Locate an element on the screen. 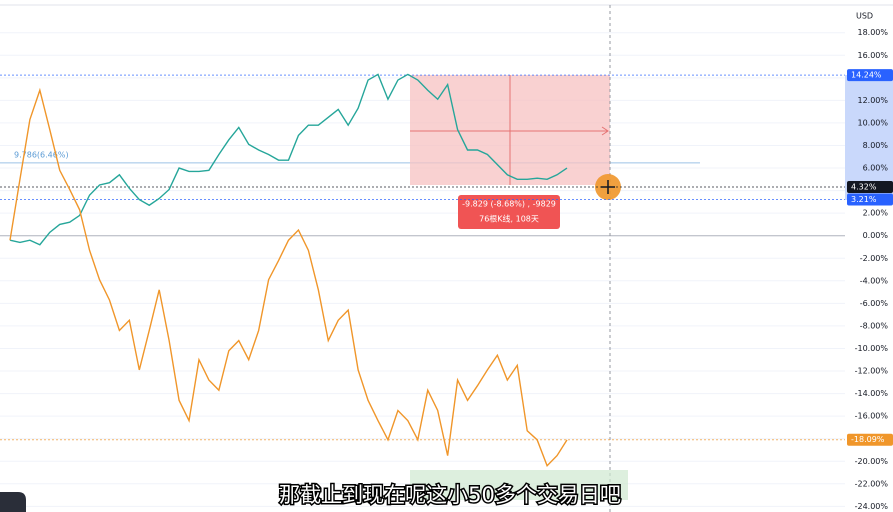  measure-arrowhead is located at coordinates (605, 131).